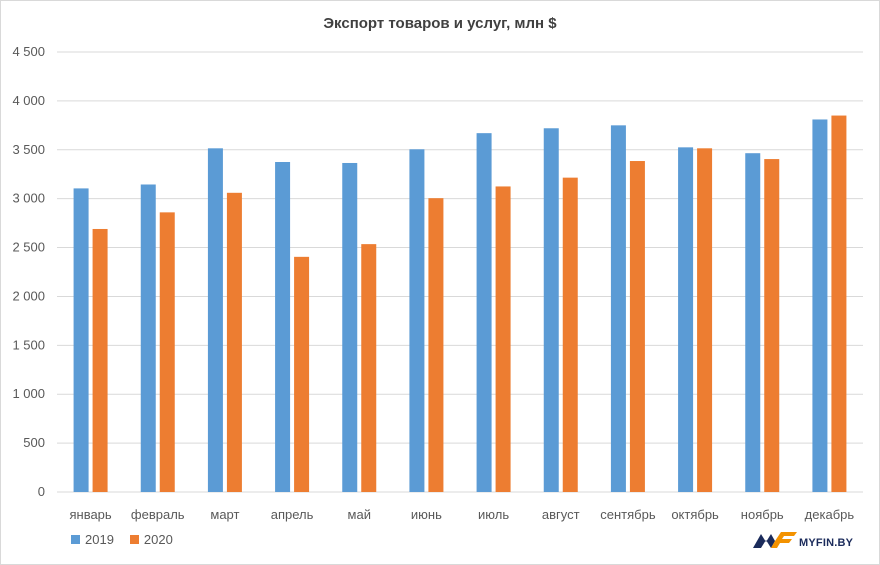  I want to click on bar-2020-май, so click(369, 368).